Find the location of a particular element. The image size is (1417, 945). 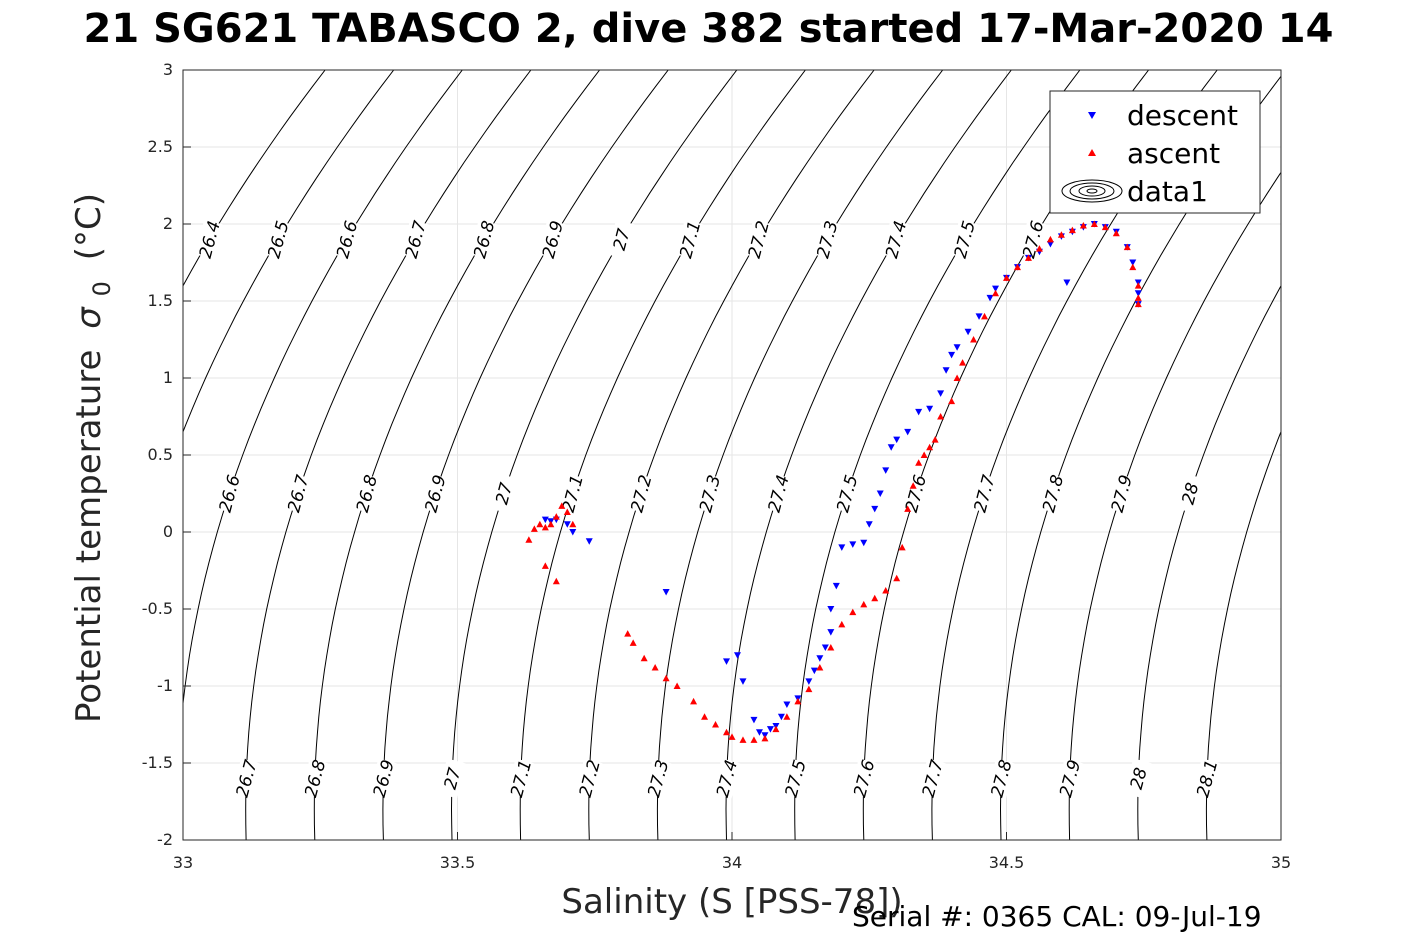

legend-contour-icon is located at coordinates (1092, 191).